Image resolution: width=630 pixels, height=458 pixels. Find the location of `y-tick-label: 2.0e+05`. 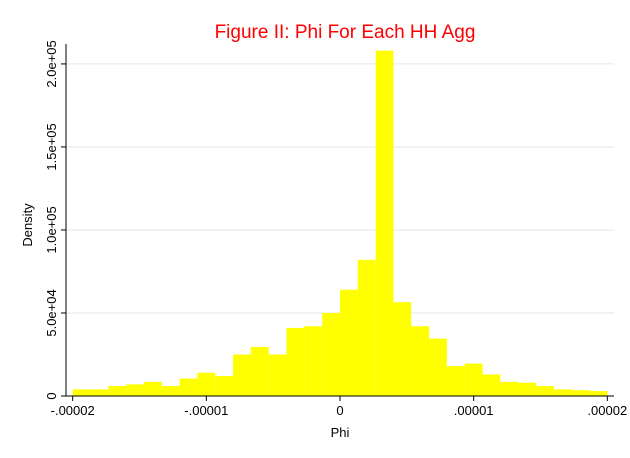

y-tick-label: 2.0e+05 is located at coordinates (51, 63).